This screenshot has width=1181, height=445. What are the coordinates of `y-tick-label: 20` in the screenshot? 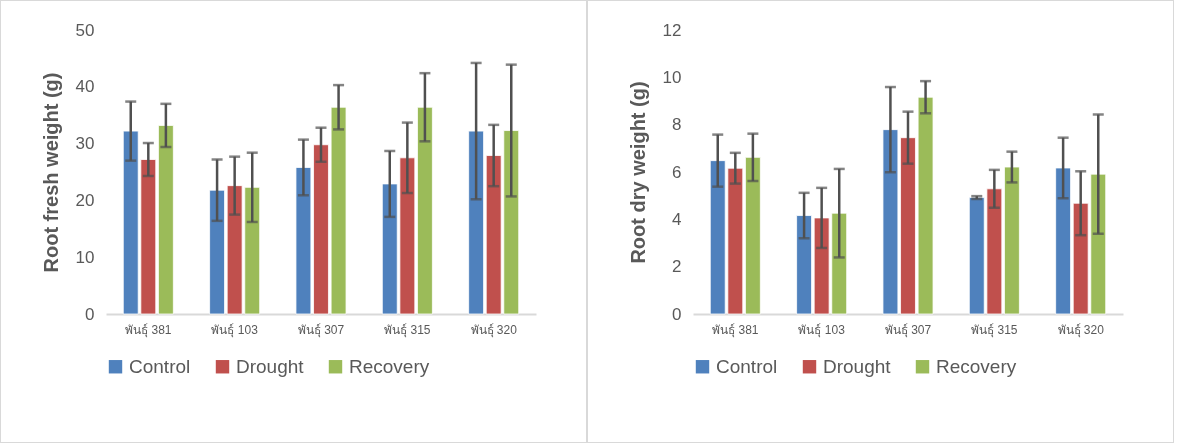 It's located at (85, 200).